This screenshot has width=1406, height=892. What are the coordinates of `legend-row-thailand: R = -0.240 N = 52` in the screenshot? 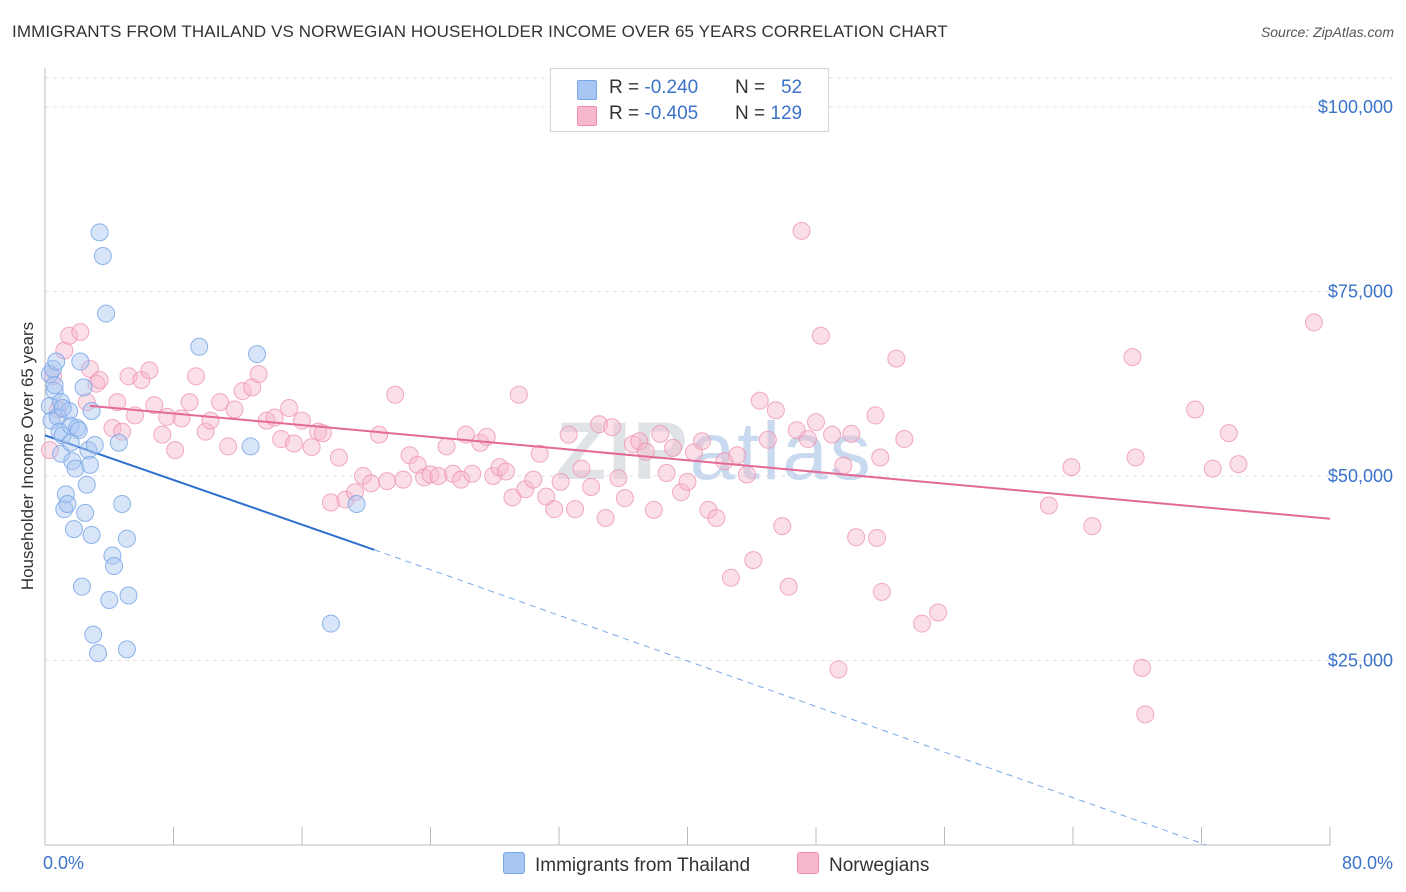 It's located at (689, 88).